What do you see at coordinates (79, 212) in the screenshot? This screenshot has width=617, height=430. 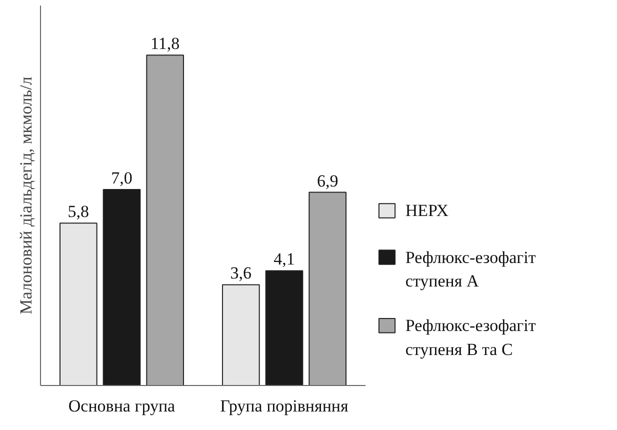 I see `data-label: 5,8` at bounding box center [79, 212].